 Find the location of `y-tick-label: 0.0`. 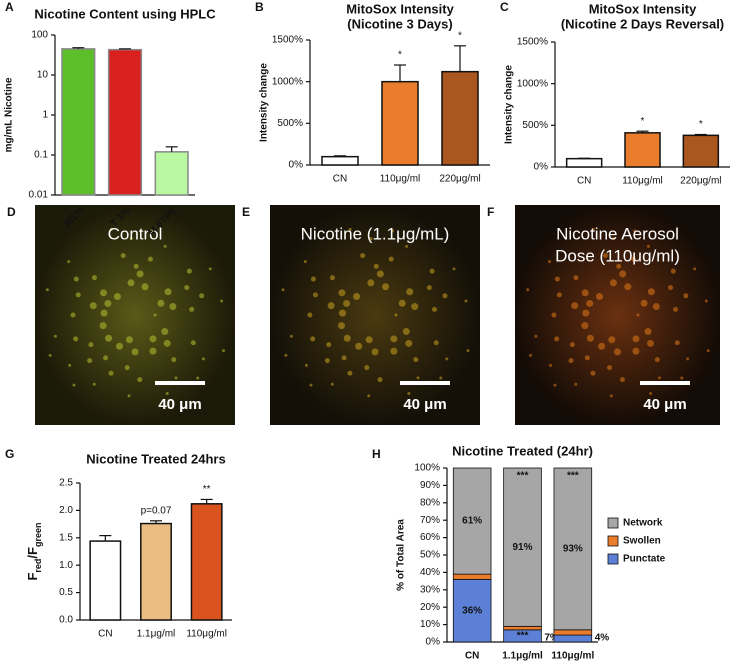

y-tick-label: 0.0 is located at coordinates (66, 620).